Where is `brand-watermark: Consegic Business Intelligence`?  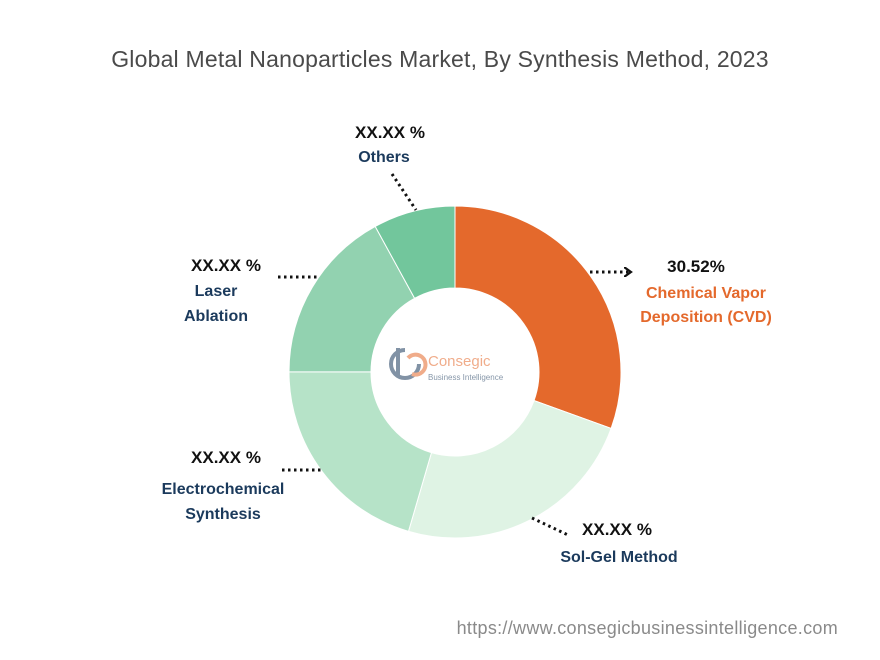
brand-watermark: Consegic Business Intelligence is located at coordinates (446, 365).